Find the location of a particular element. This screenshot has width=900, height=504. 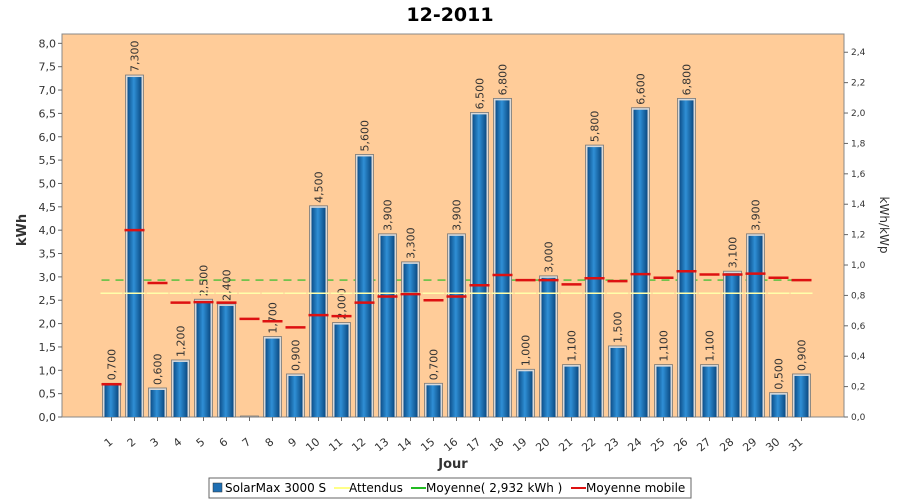

y2-tick-label: 0,6 is located at coordinates (858, 327).